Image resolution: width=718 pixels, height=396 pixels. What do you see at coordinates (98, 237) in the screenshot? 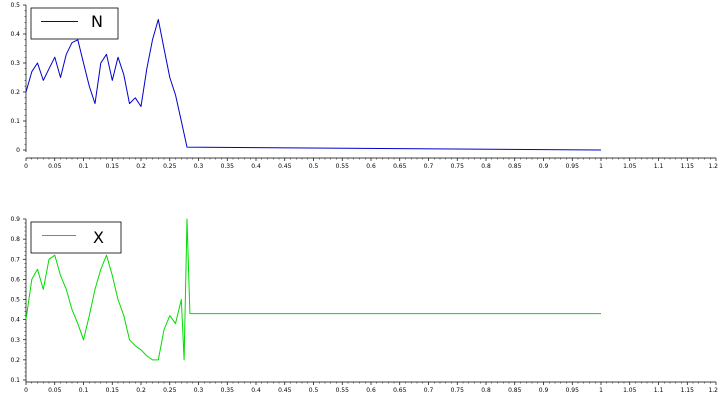
I see `legend-label: X` at bounding box center [98, 237].